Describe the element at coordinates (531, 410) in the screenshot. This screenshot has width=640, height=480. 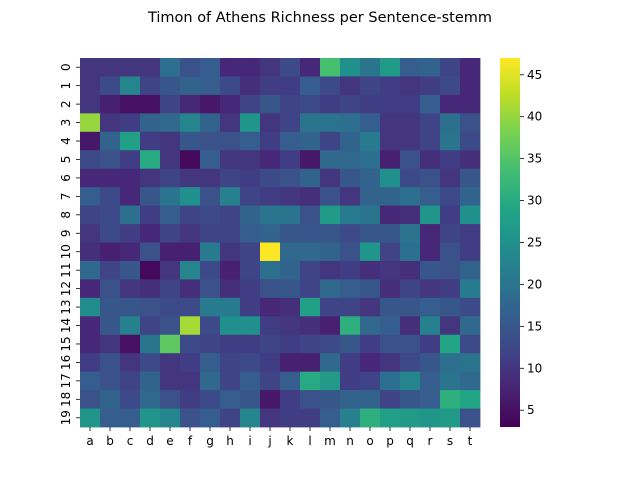
I see `colorbar-tick-label: 5` at that location.